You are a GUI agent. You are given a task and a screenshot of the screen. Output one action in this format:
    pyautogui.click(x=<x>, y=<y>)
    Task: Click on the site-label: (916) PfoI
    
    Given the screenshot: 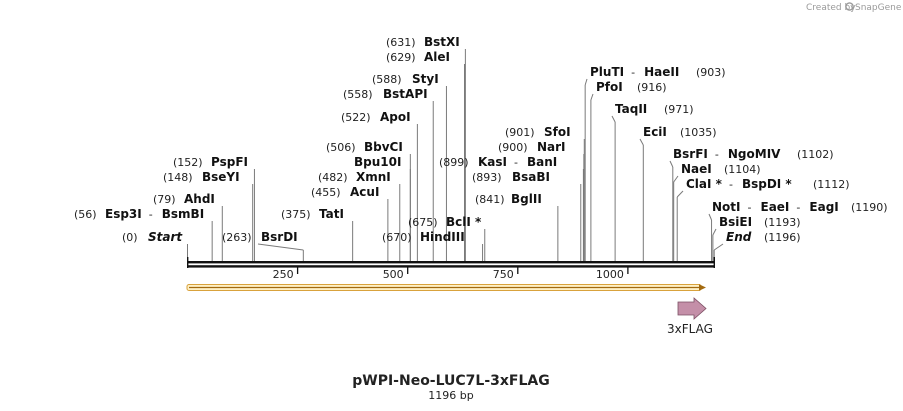 What is the action you would take?
    pyautogui.click(x=631, y=87)
    